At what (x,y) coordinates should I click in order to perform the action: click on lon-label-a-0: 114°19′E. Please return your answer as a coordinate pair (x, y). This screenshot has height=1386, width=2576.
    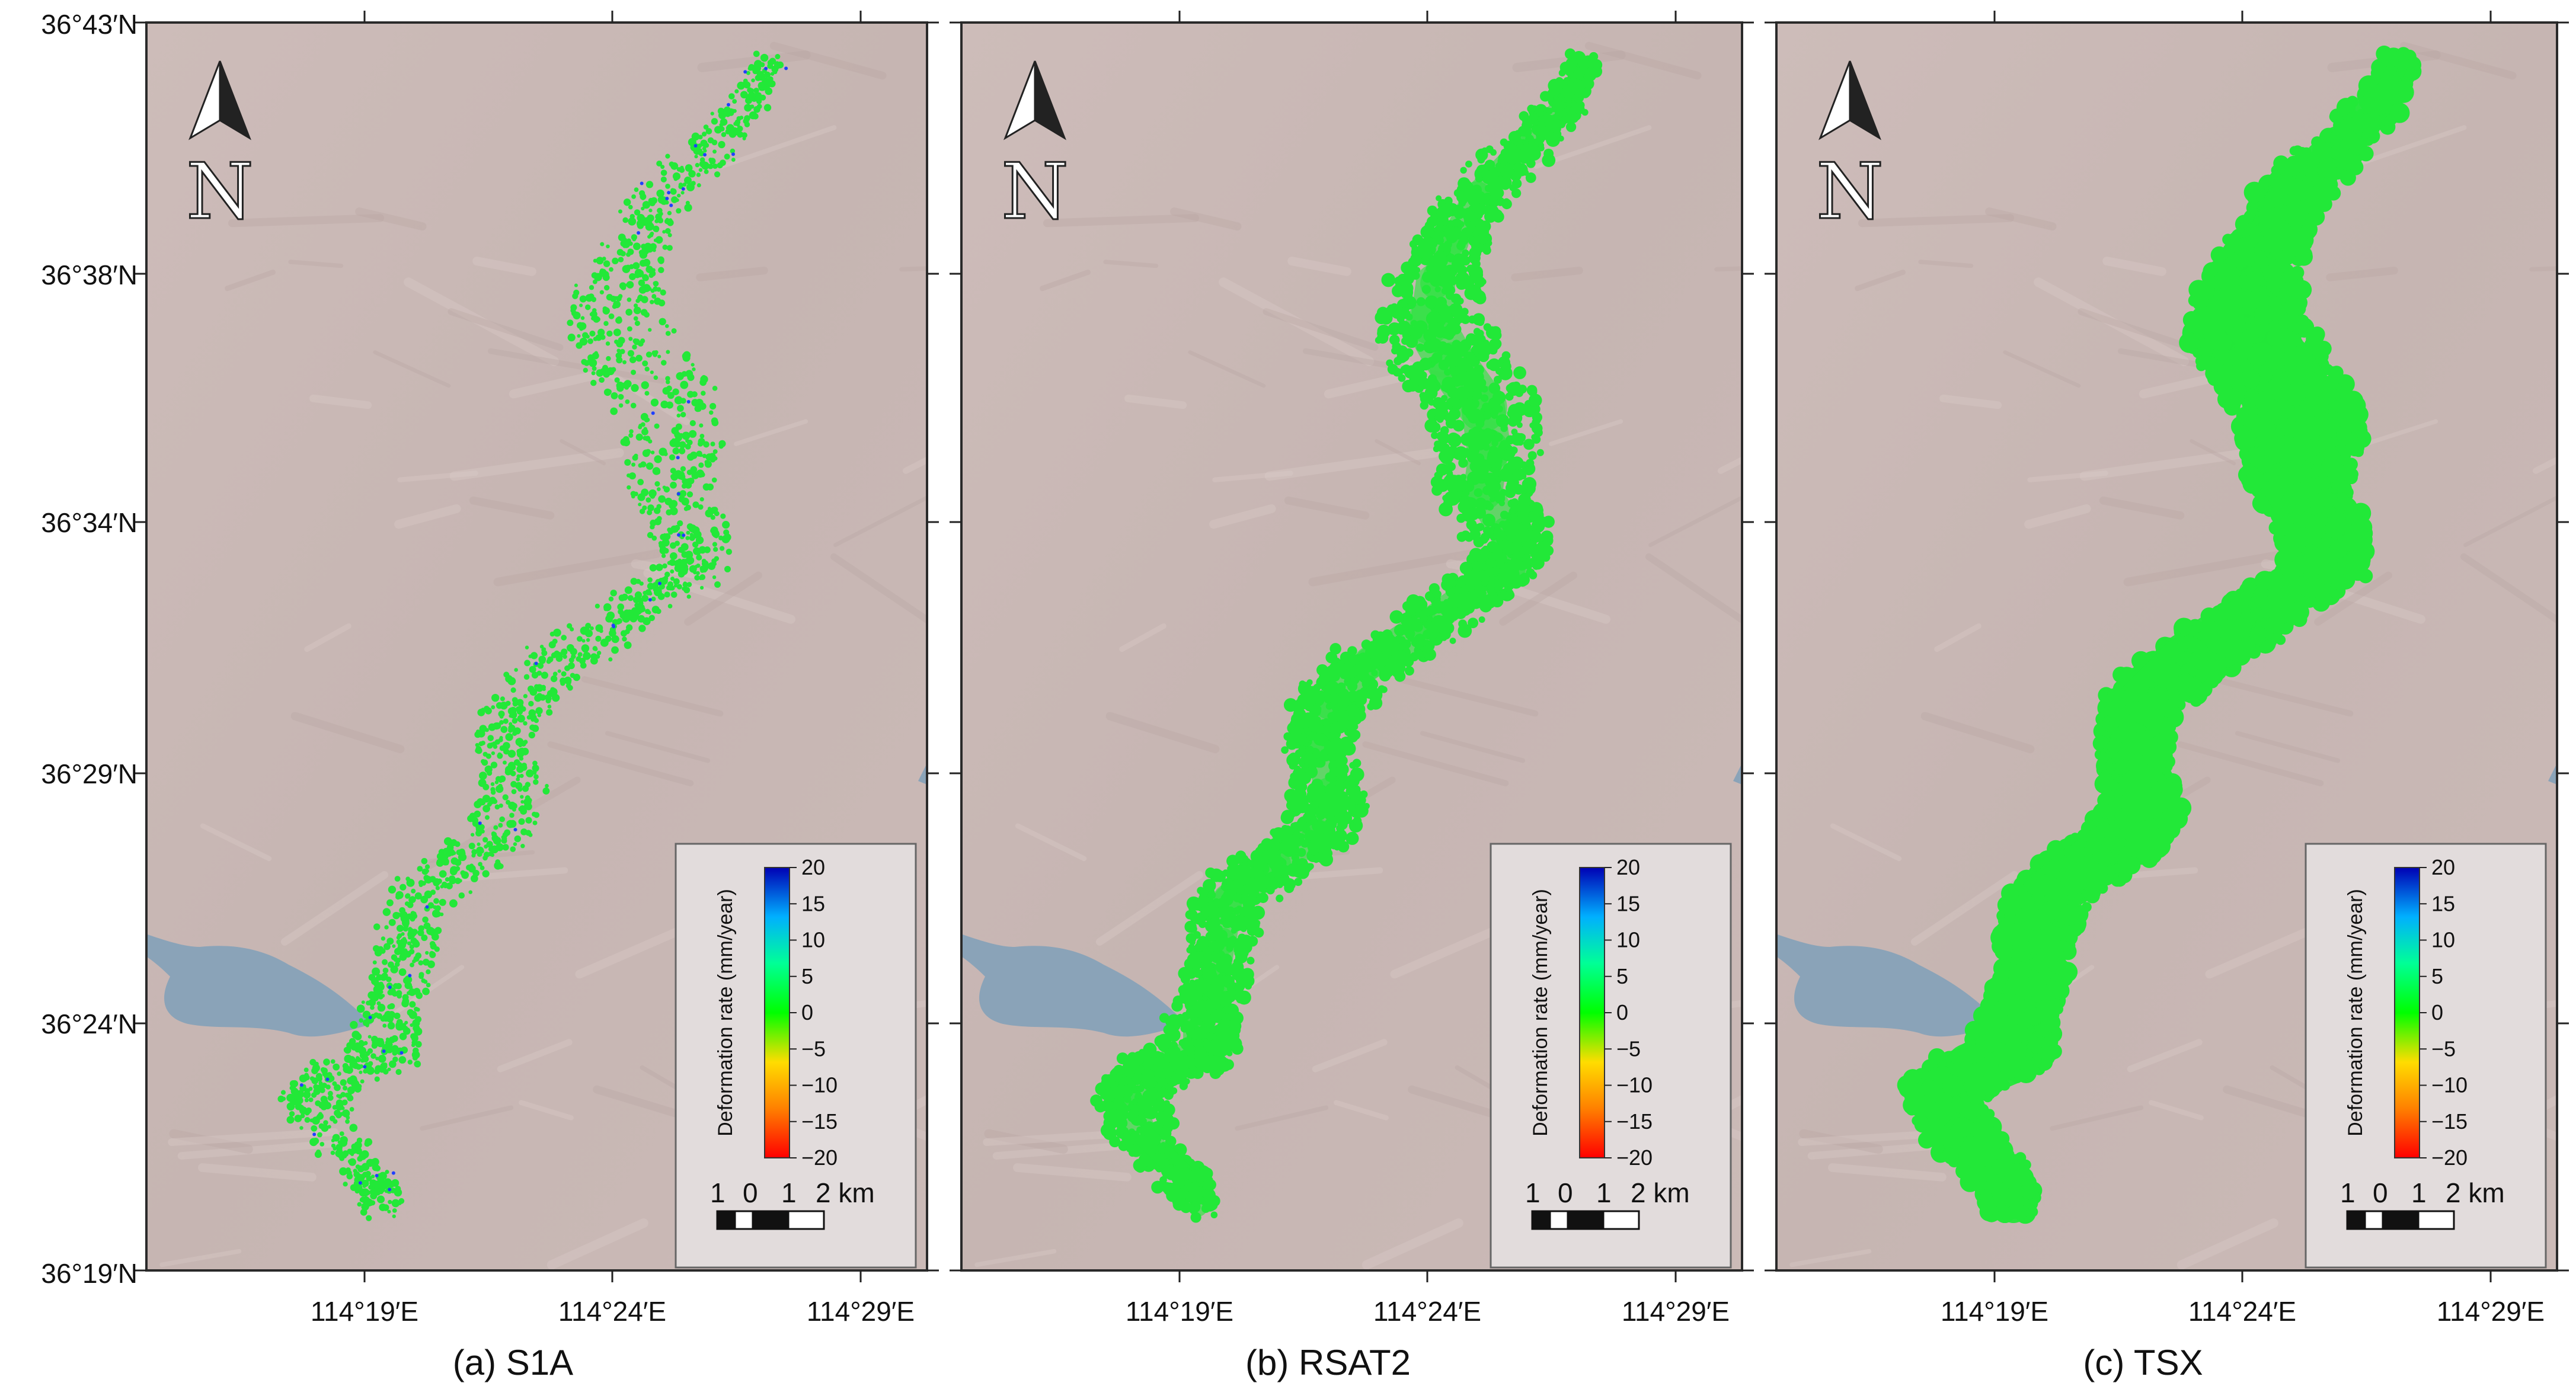
    Looking at the image, I should click on (364, 1311).